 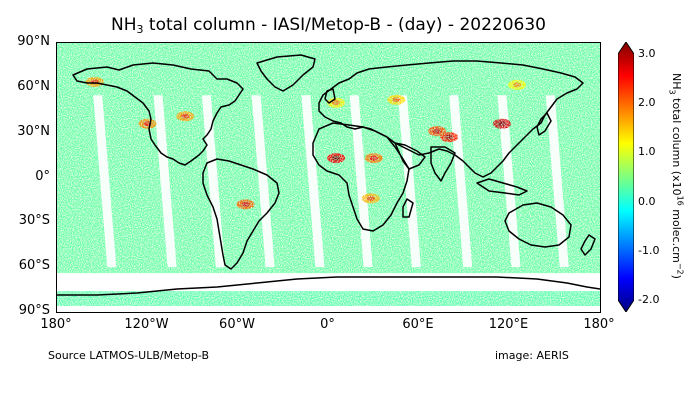 What do you see at coordinates (286, 73) in the screenshot?
I see `coastline-greenland` at bounding box center [286, 73].